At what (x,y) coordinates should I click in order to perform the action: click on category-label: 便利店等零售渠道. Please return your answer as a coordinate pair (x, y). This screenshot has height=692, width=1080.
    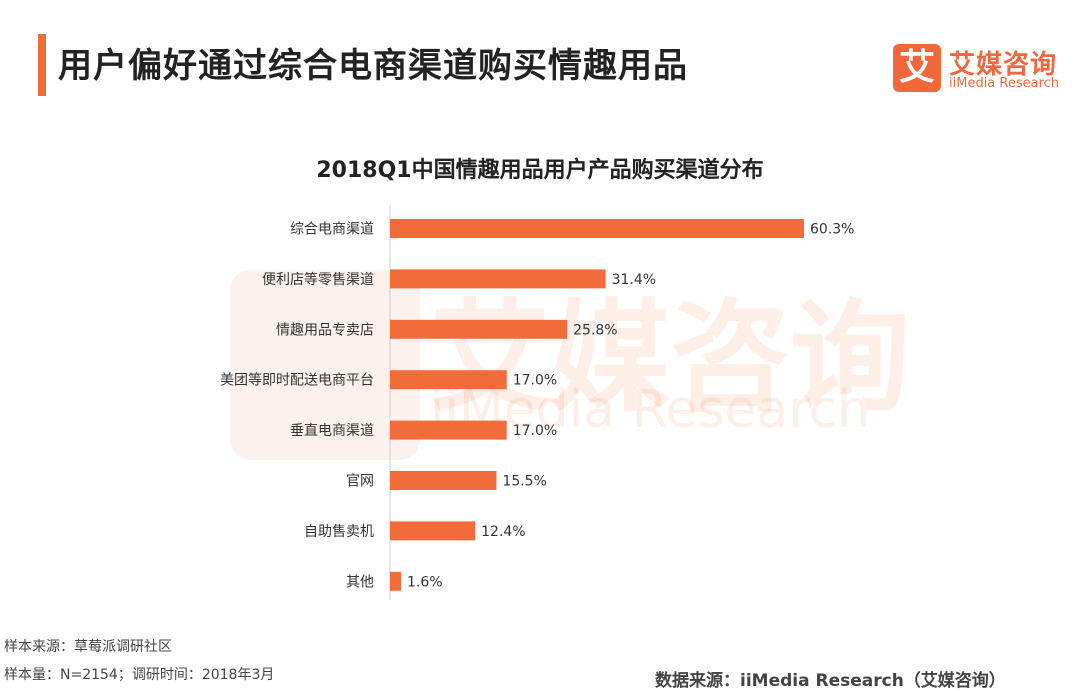
    Looking at the image, I should click on (318, 279).